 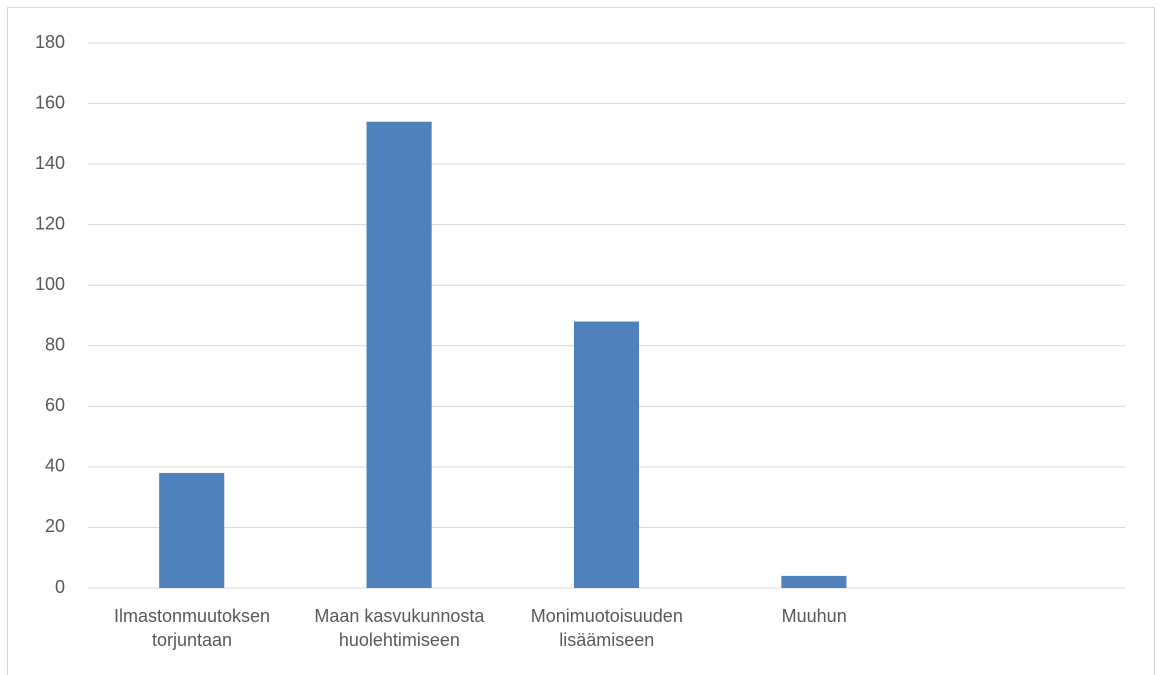 What do you see at coordinates (55, 466) in the screenshot?
I see `y-tick-label: 40` at bounding box center [55, 466].